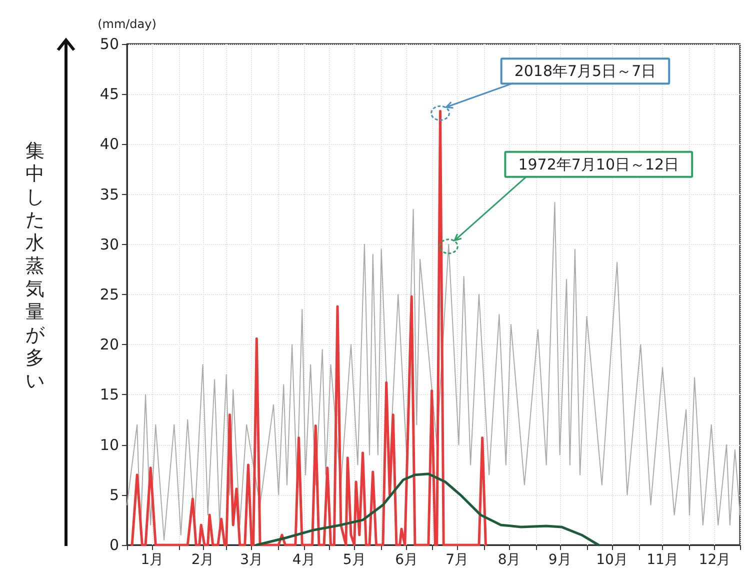 The width and height of the screenshot is (753, 579). I want to click on text: 集中した水蒸気量が多い, so click(35, 266).